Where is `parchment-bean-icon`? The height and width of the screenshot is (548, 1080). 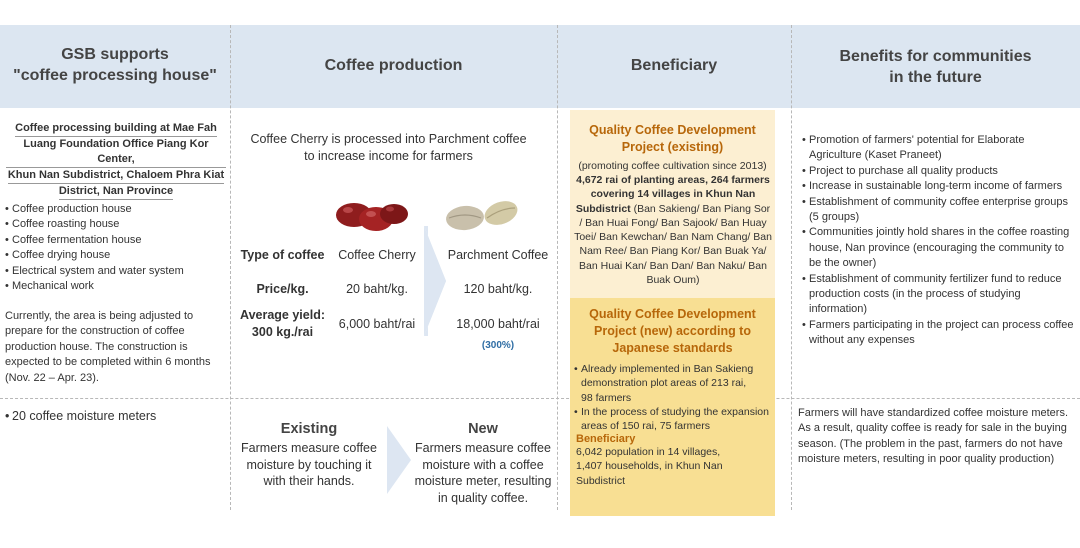
parchment-bean-icon is located at coordinates (482, 216).